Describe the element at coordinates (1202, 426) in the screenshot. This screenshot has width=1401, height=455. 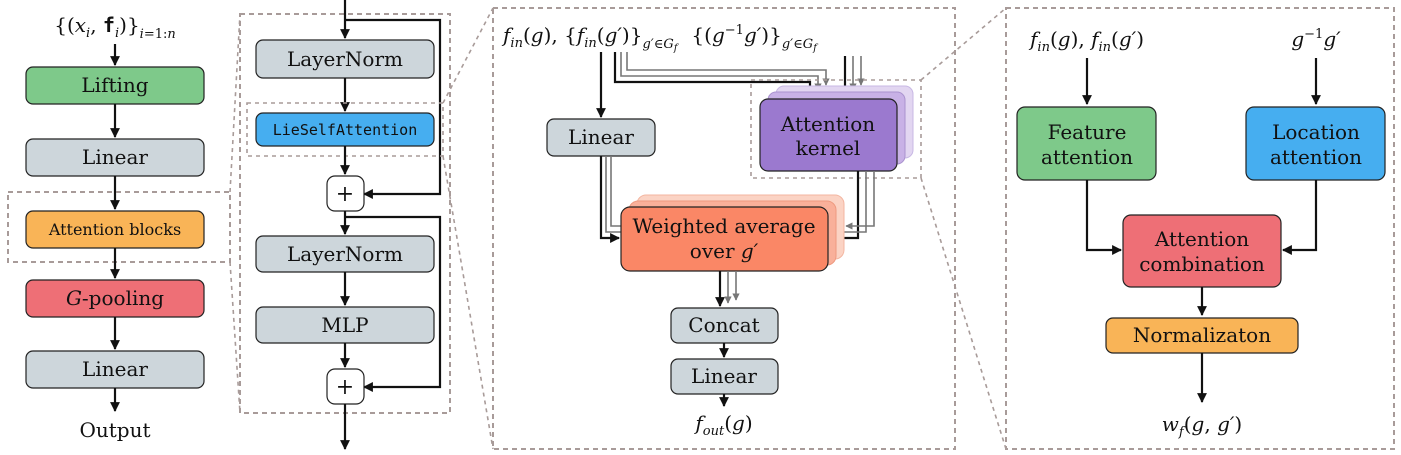
I see `p4-output-label: wf(g, g′)` at that location.